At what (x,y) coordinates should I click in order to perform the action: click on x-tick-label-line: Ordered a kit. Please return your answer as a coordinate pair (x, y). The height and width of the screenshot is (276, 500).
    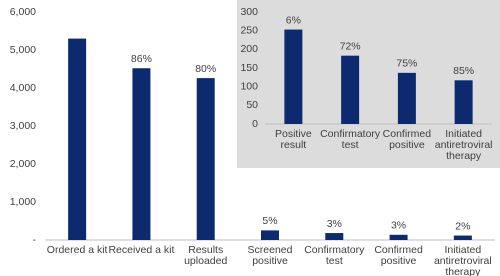
    Looking at the image, I should click on (77, 250).